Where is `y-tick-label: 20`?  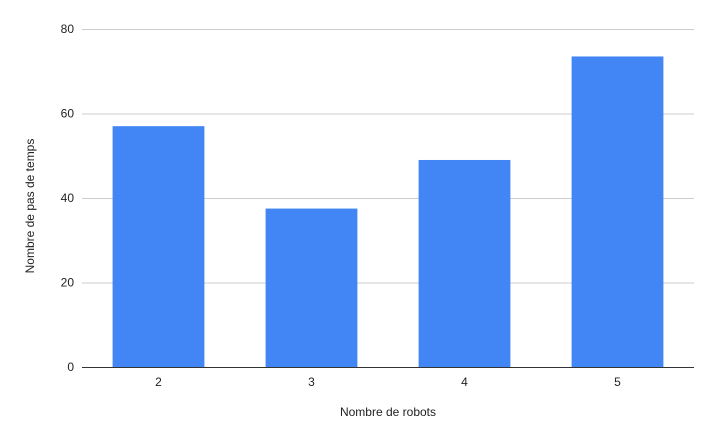
y-tick-label: 20 is located at coordinates (68, 283).